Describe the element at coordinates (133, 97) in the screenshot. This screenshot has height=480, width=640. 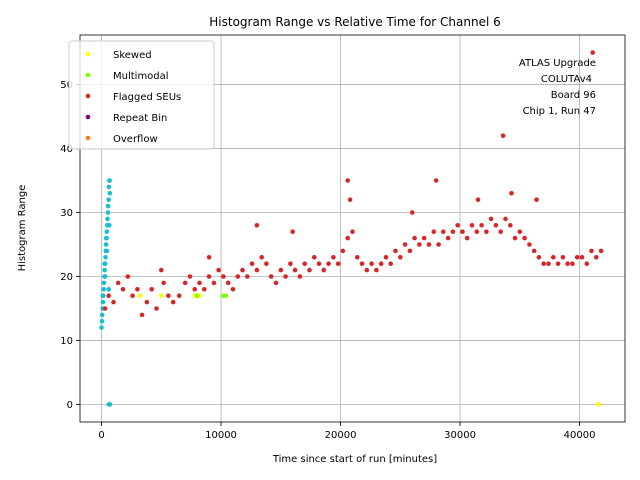
I see `legend-item: Flagged SEUs` at that location.